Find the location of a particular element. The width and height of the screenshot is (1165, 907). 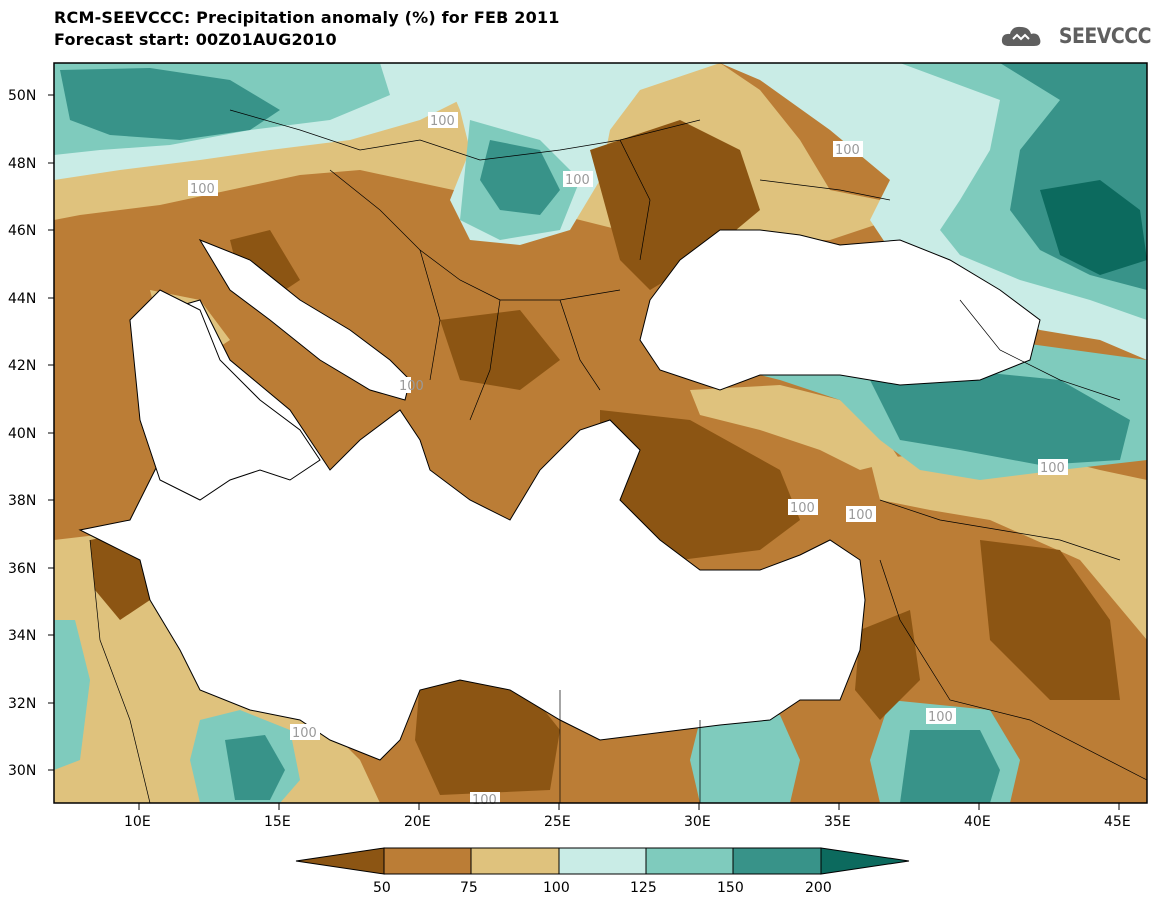

lat-label: 38N is located at coordinates (22, 501).